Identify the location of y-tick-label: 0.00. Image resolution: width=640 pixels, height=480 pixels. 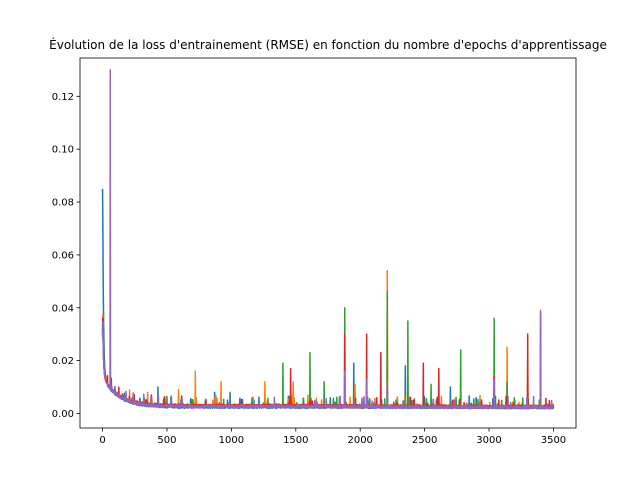
(63, 414).